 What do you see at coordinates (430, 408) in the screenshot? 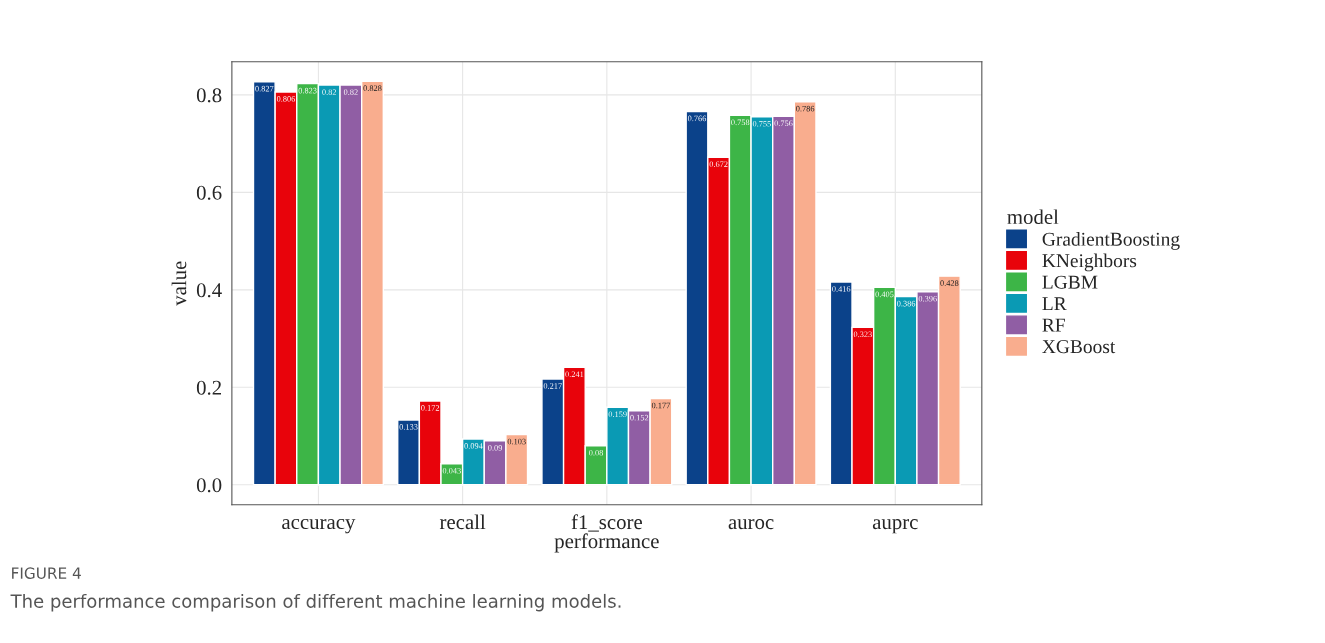
I see `data-label: 0.172` at bounding box center [430, 408].